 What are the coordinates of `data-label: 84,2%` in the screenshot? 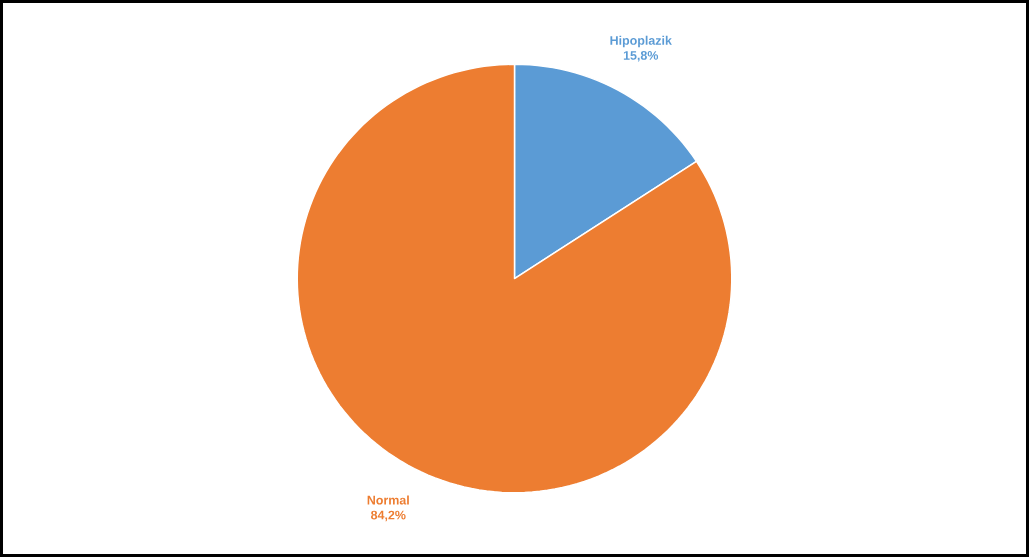 It's located at (388, 516).